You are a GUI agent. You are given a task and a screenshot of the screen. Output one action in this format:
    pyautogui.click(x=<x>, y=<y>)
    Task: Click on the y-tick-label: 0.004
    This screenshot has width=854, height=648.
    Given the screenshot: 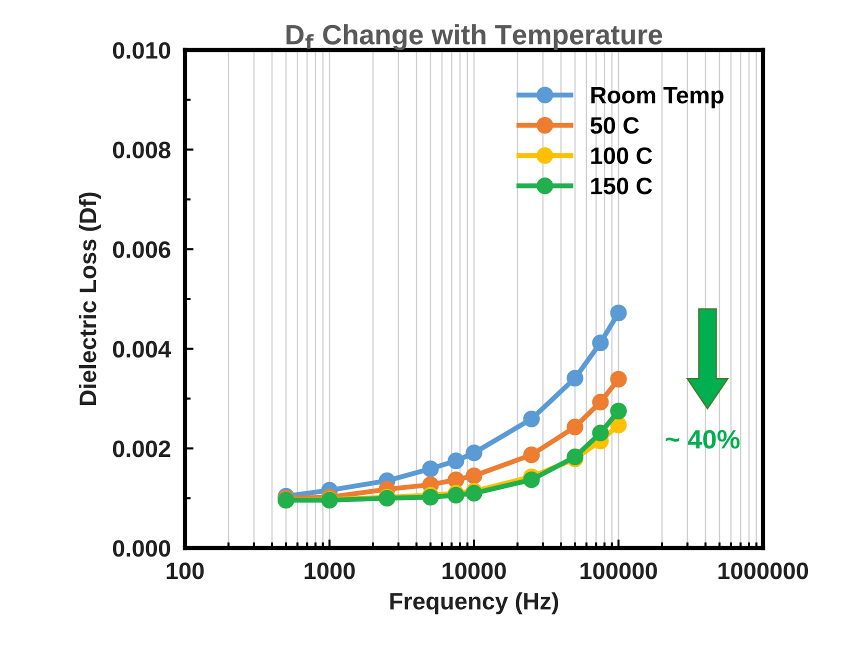 What is the action you would take?
    pyautogui.click(x=141, y=349)
    